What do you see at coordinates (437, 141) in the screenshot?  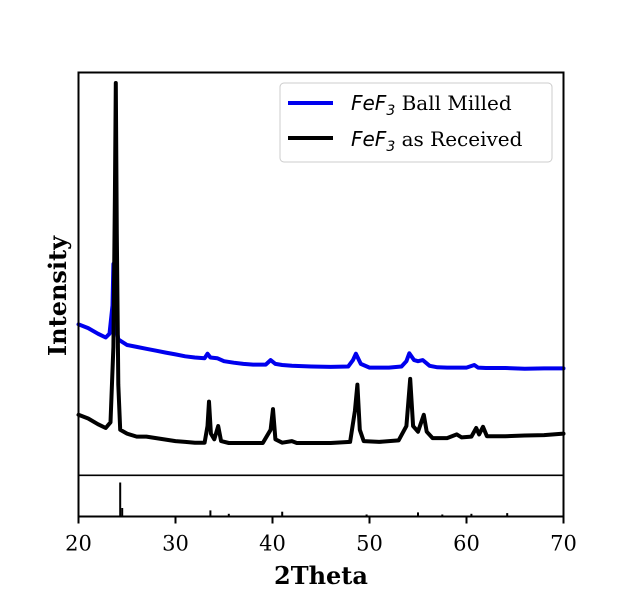 I see `legend-label-as-received: FeF3 as Received` at bounding box center [437, 141].